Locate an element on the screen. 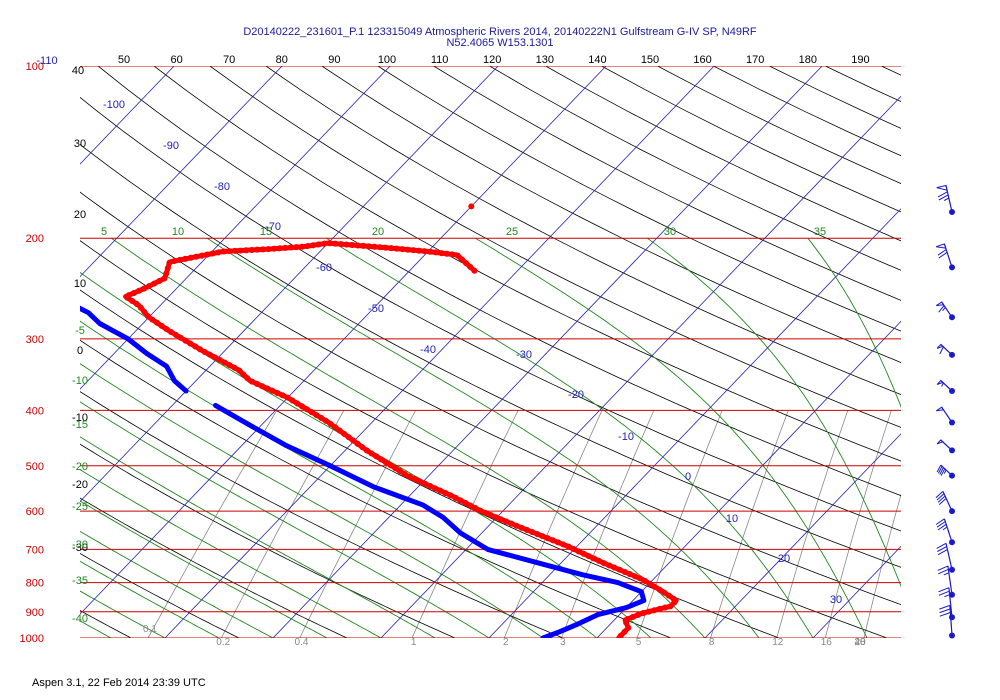  moist-adiabat-label: 5 is located at coordinates (104, 232).